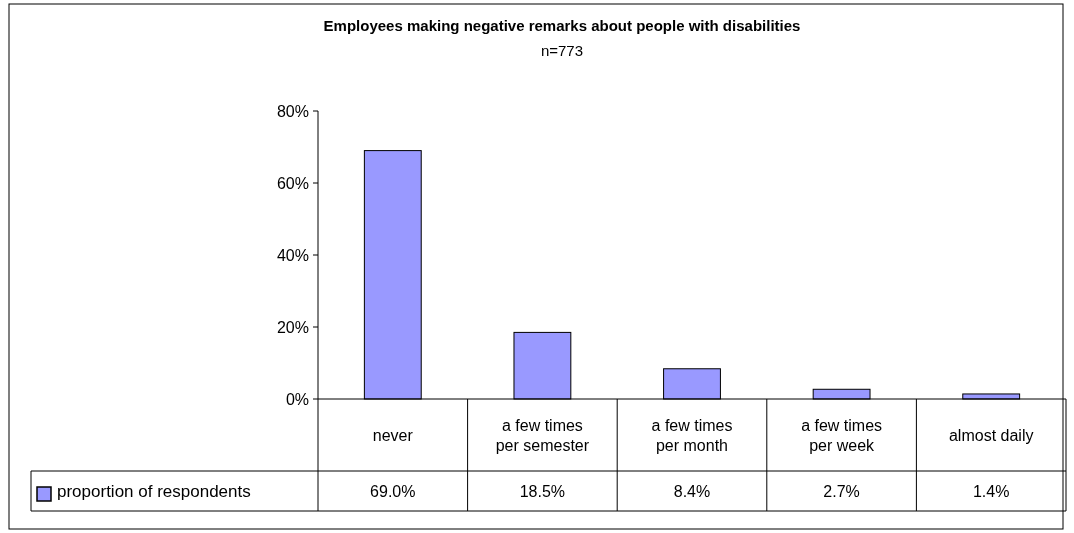 This screenshot has height=533, width=1074. Describe the element at coordinates (692, 435) in the screenshot. I see `x-tick-label: a few times per month` at that location.